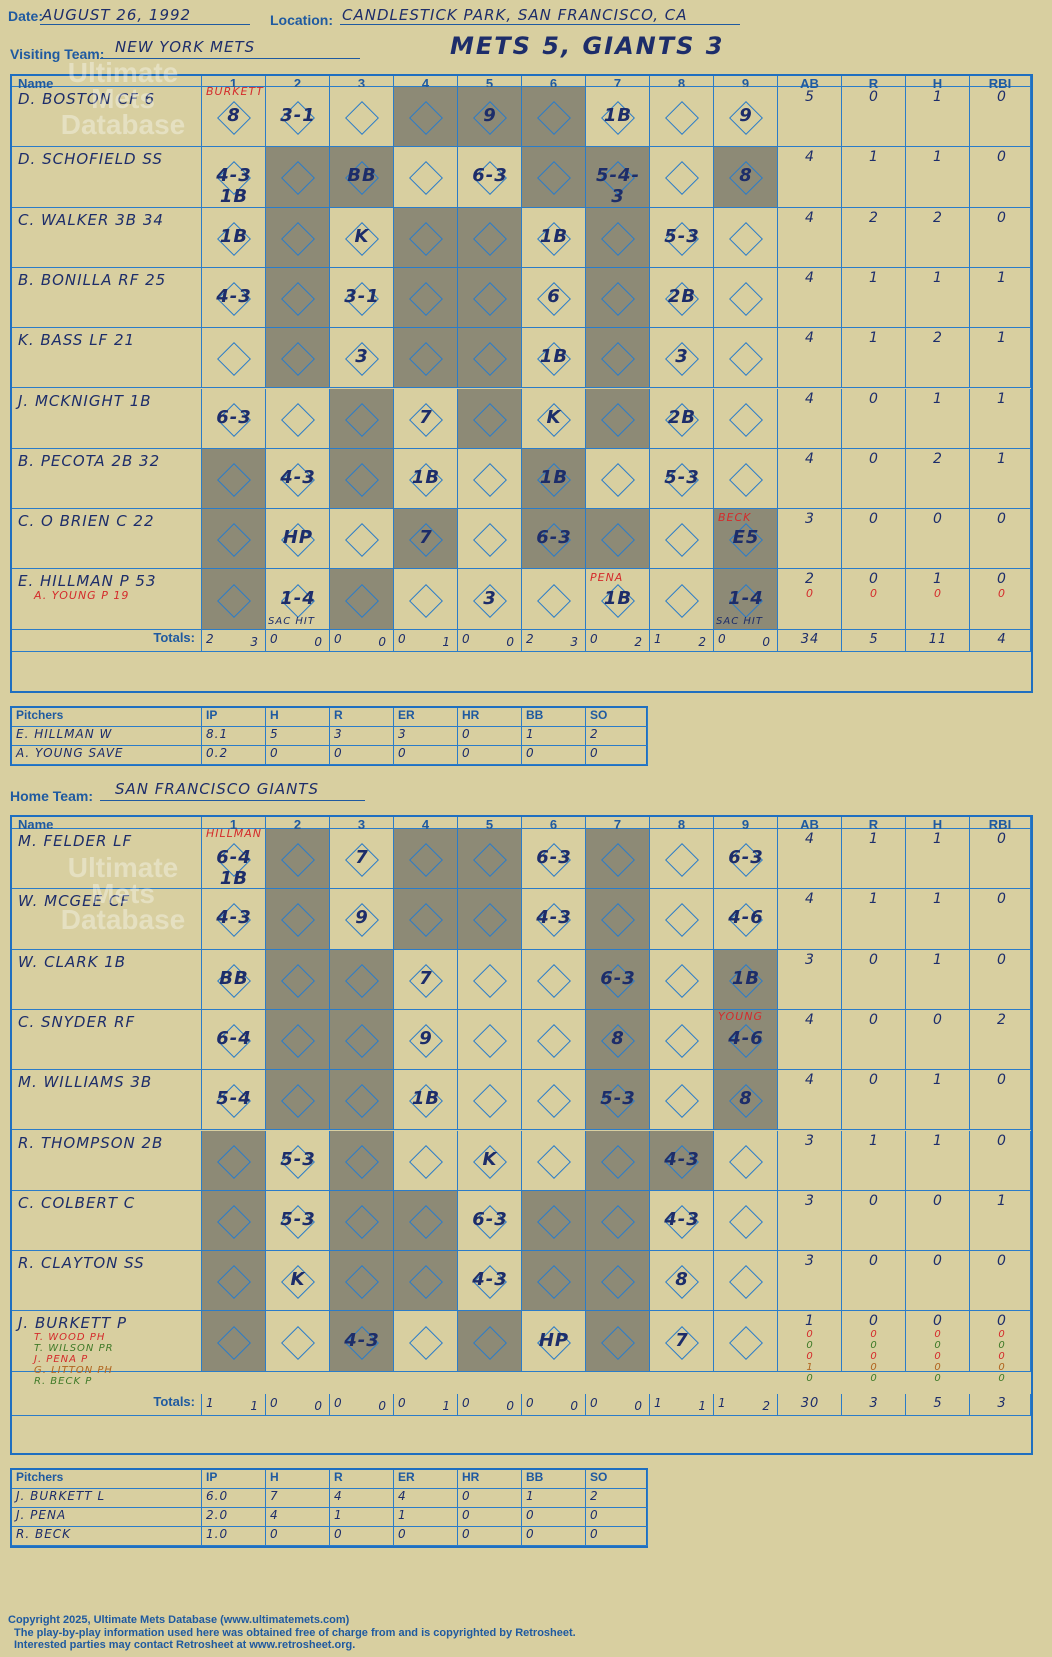 This screenshot has height=1657, width=1052. Describe the element at coordinates (554, 298) in the screenshot. I see `visitors-play-cell: 6` at that location.